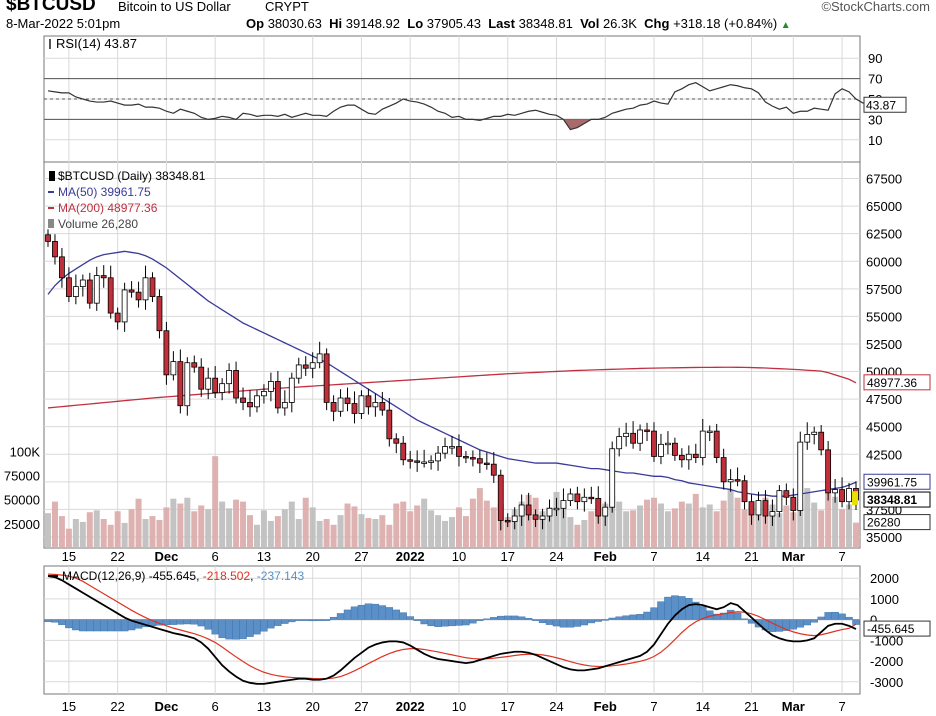  What do you see at coordinates (105, 576) in the screenshot?
I see `macd-label-part: MACD(12,26,9)` at bounding box center [105, 576].